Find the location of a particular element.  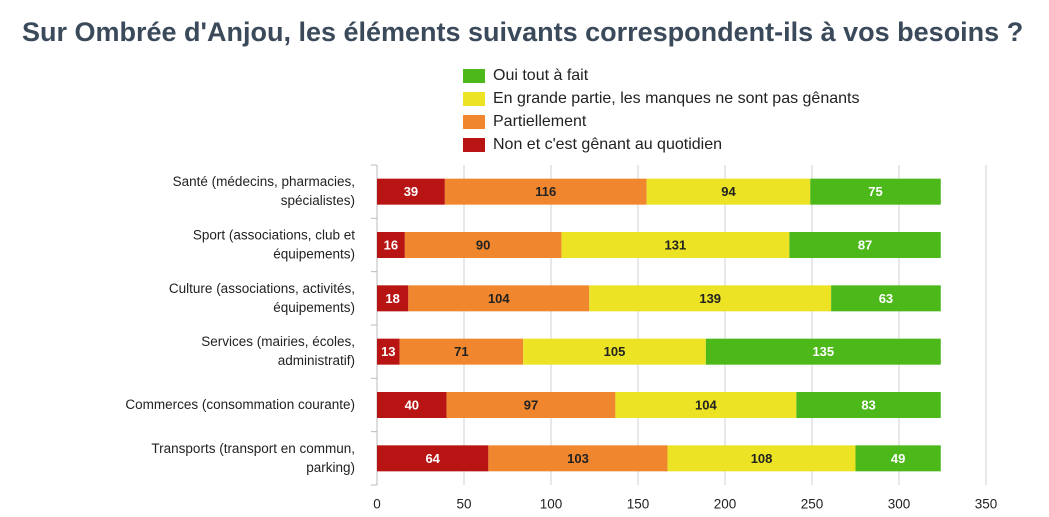

data-label: 39 is located at coordinates (411, 191).